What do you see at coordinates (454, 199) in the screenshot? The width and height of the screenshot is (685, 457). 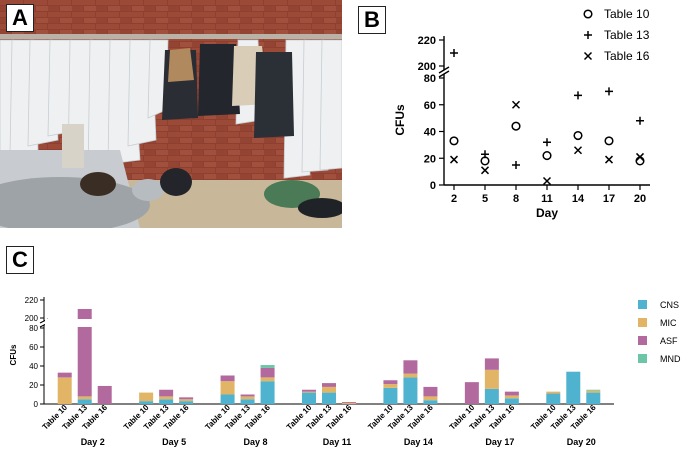 I see `x-tick-label: 2` at bounding box center [454, 199].